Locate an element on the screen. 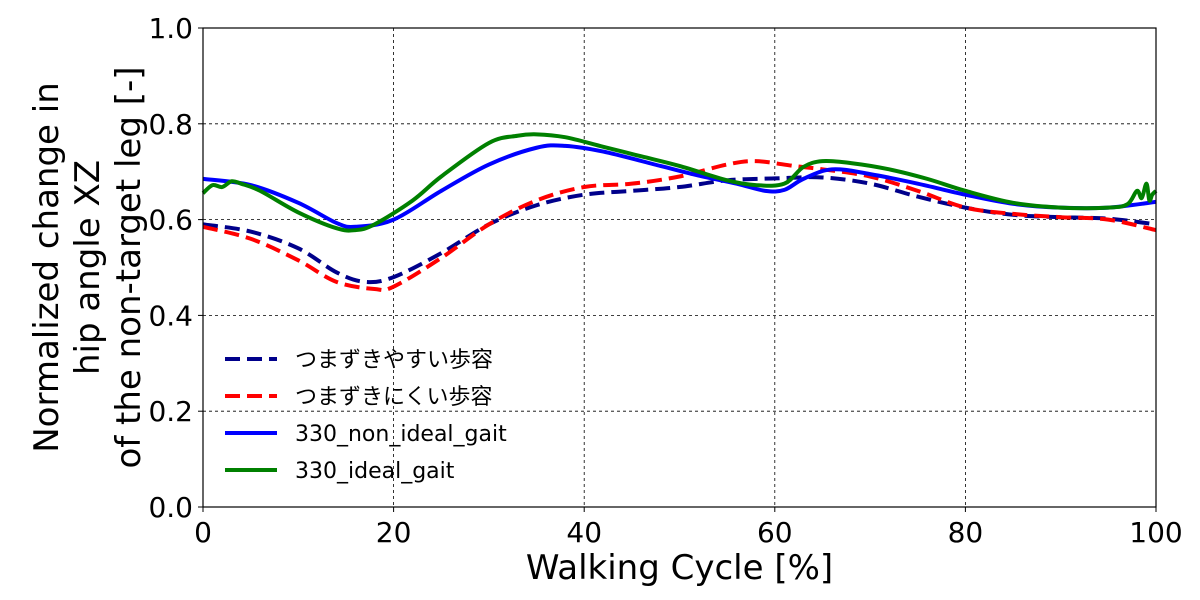 This screenshot has height=600, width=1200. legend-item: 330_ideal_gait is located at coordinates (340, 471).